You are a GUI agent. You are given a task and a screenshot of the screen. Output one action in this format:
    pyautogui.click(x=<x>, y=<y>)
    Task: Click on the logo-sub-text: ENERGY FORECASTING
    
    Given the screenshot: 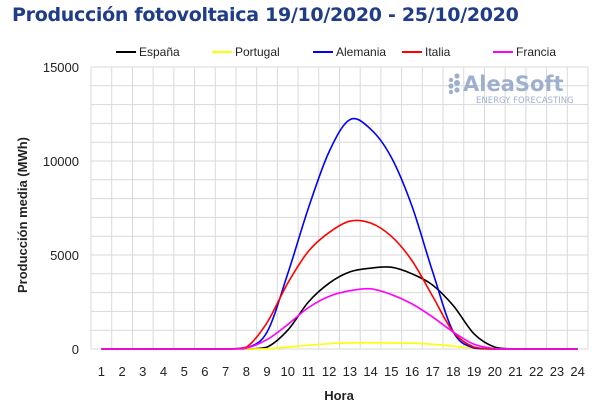 What is the action you would take?
    pyautogui.click(x=525, y=101)
    